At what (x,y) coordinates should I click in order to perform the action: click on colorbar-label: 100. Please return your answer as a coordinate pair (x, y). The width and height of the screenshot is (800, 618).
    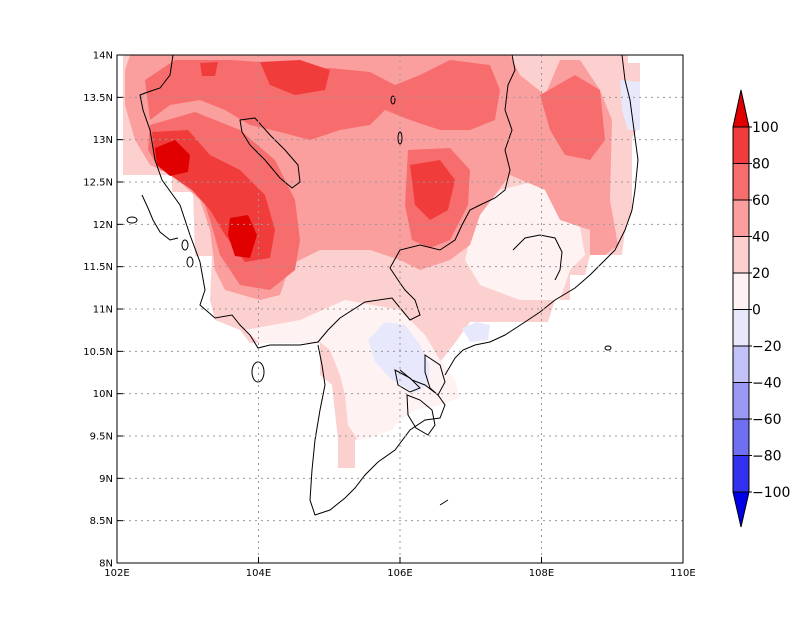
    Looking at the image, I should click on (765, 128).